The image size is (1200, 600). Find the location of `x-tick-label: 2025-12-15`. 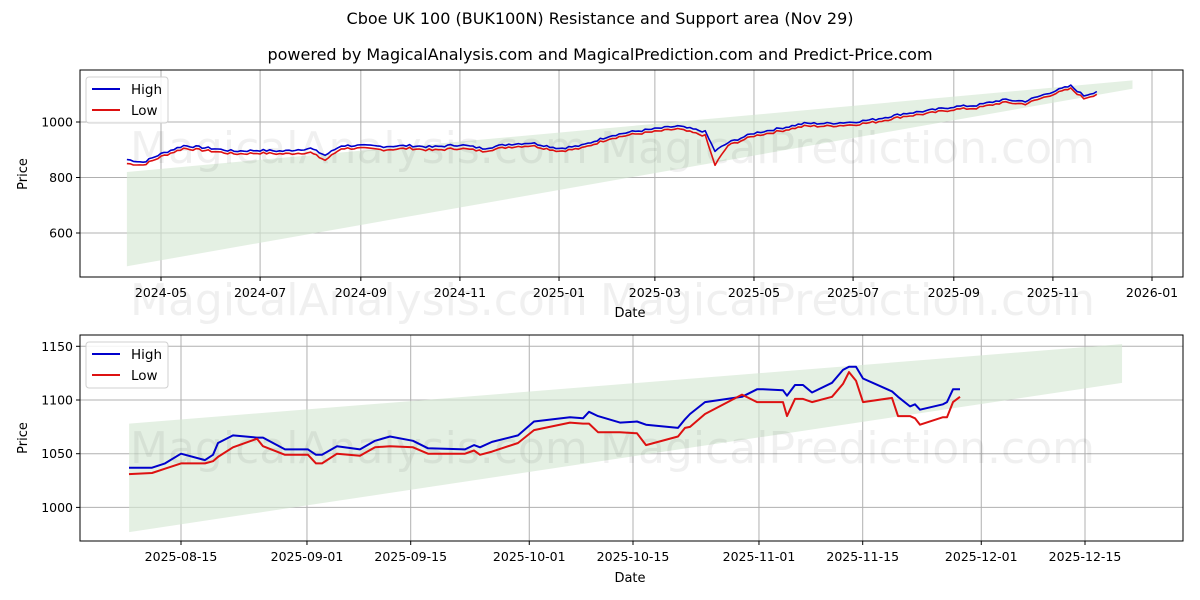

x-tick-label: 2025-12-15 is located at coordinates (1085, 556).